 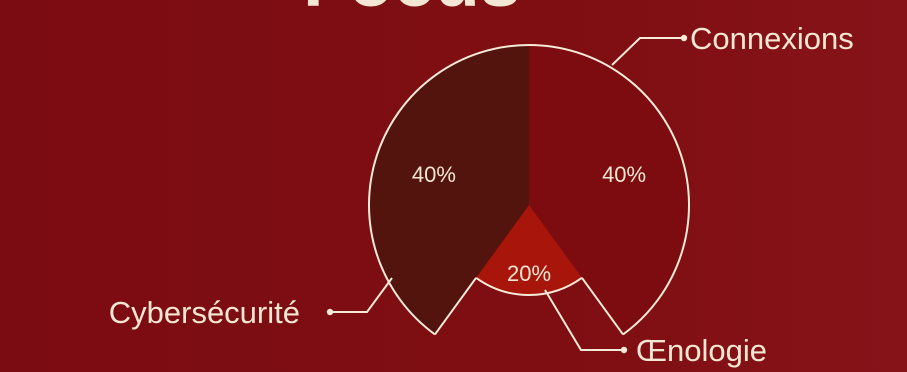 I want to click on pie-slice-connexions, so click(x=609, y=190).